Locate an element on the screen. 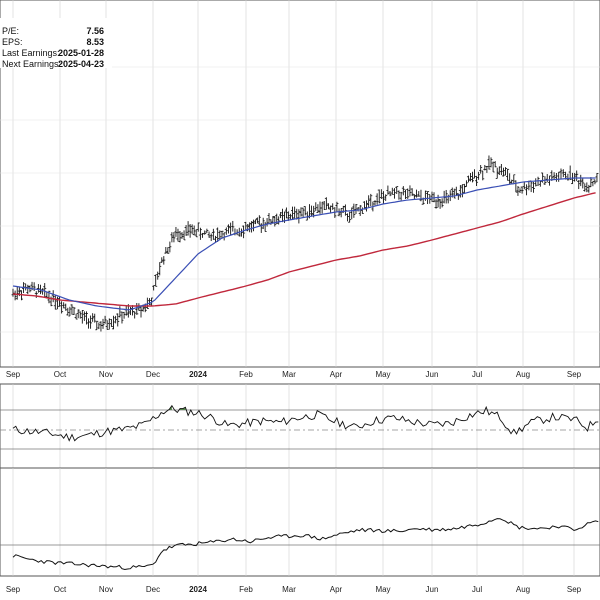  next-earnings-value: 2025-04-23 is located at coordinates (81, 64).